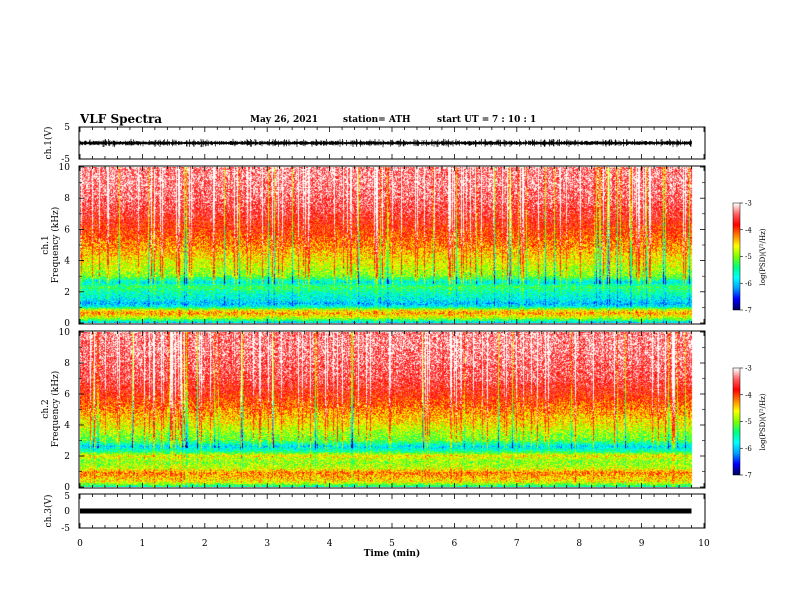  What do you see at coordinates (48, 511) in the screenshot?
I see `ch3-waveform-ylabel: ch.3(V)` at bounding box center [48, 511].